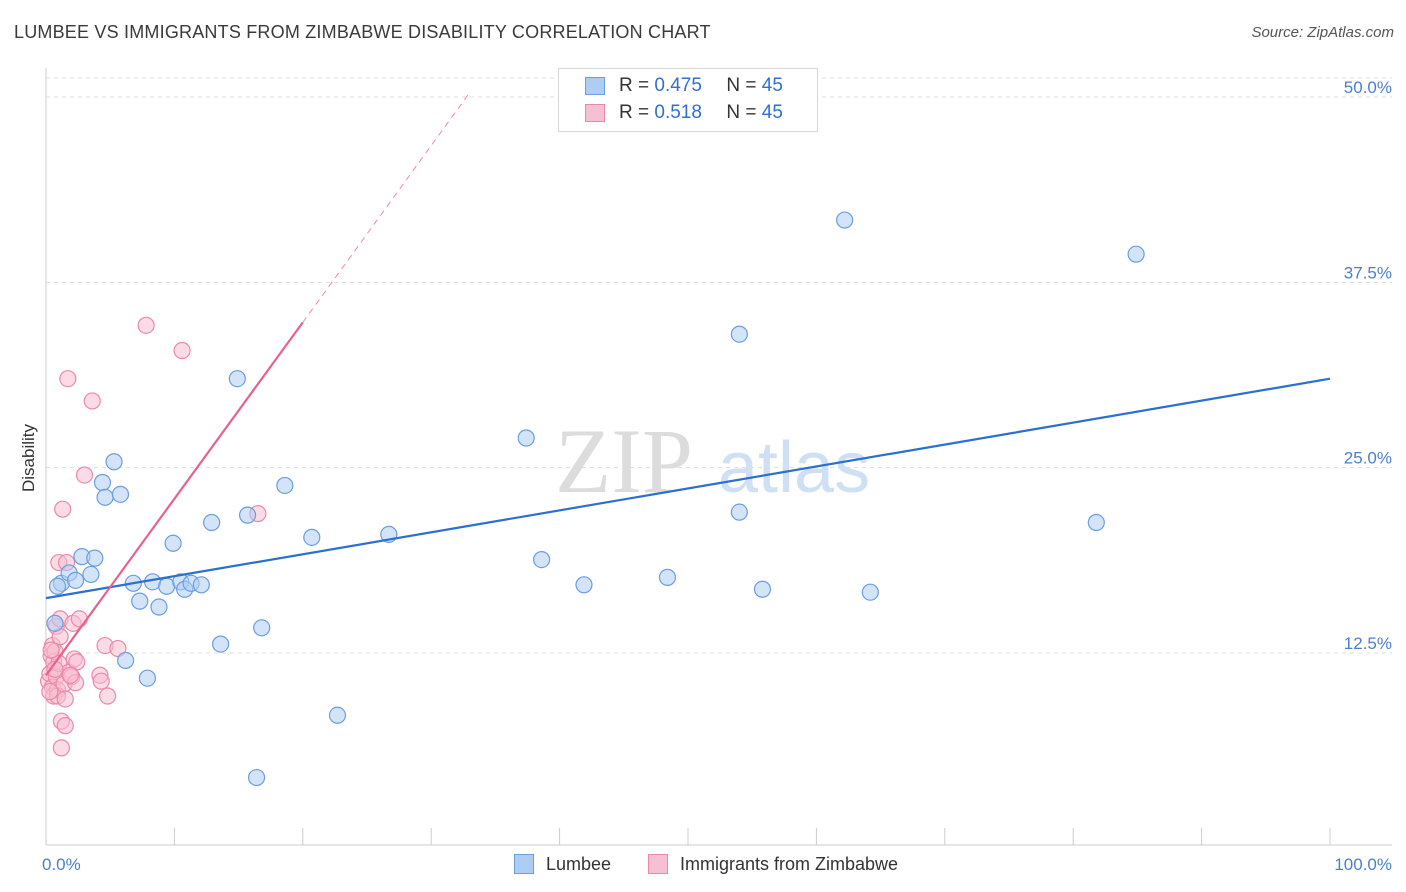  What do you see at coordinates (688, 100) in the screenshot?
I see `legend-box: R = 0.475 N = 45 R = 0.518 N = 45` at bounding box center [688, 100].